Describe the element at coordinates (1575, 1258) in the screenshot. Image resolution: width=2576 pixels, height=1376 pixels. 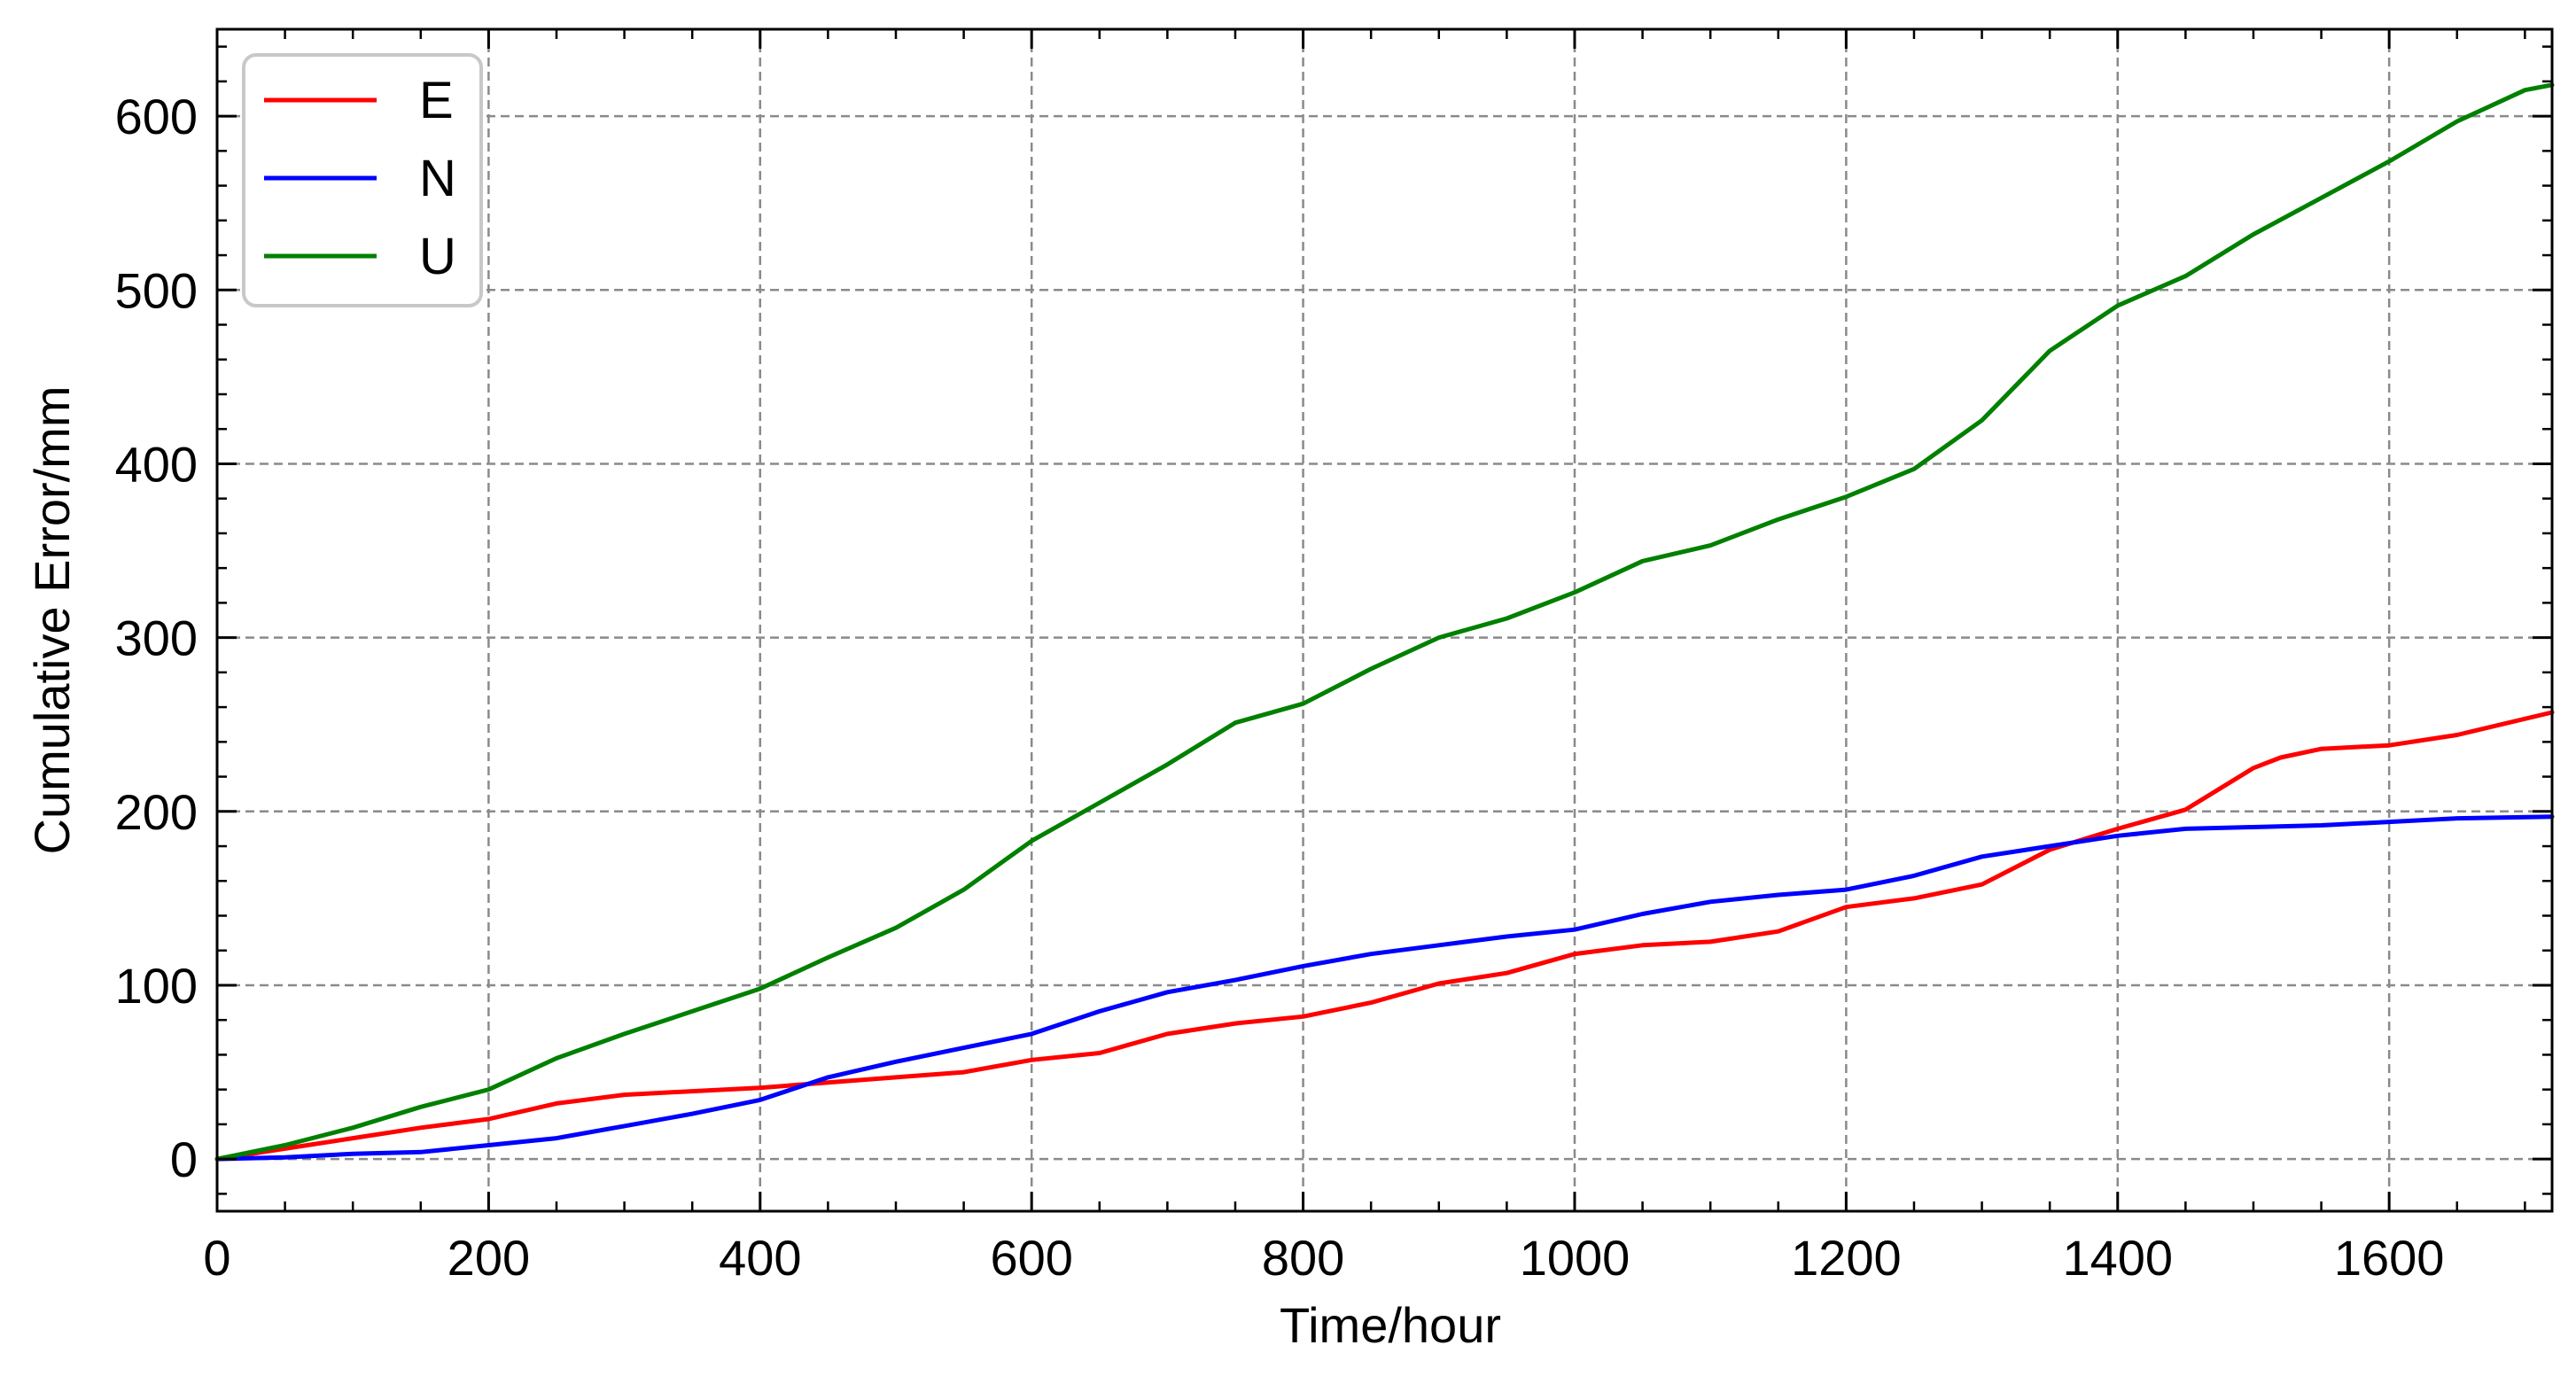
I see `x-tick-label: 1000` at that location.